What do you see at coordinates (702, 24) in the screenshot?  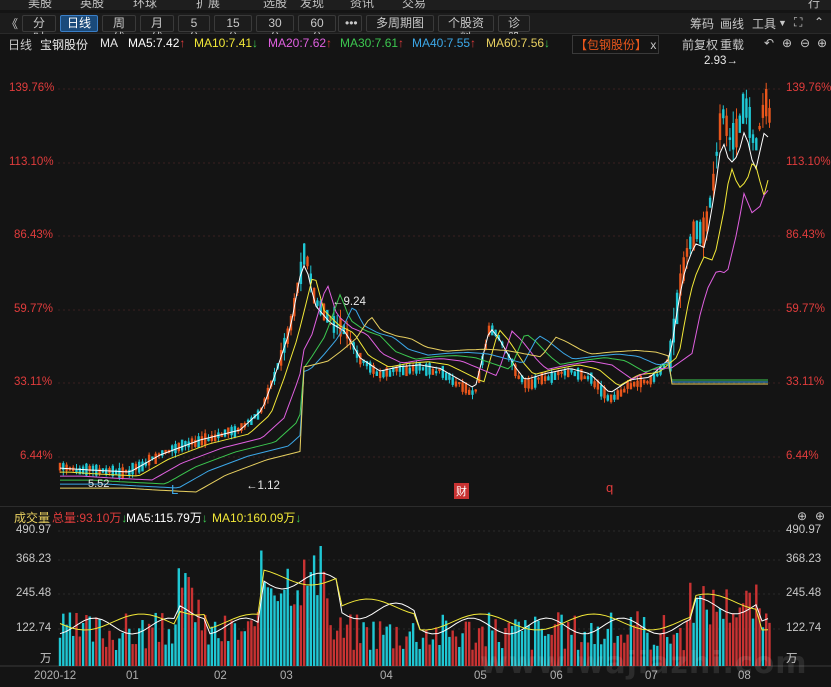 I see `chips-button: 筹码` at bounding box center [702, 24].